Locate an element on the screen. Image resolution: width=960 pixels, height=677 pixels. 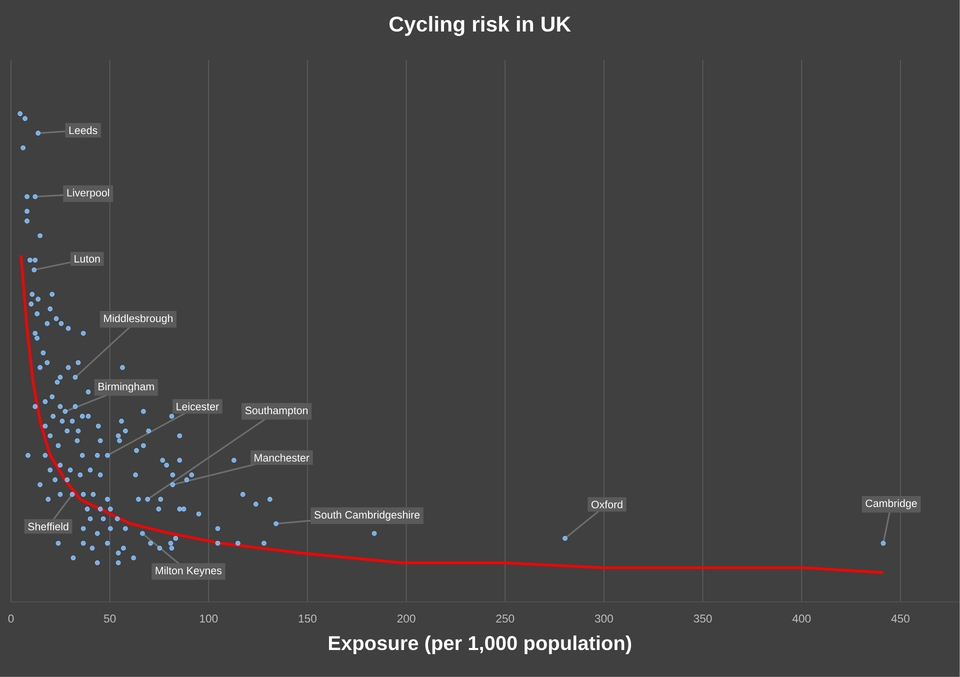
annotation: Manchester is located at coordinates (282, 458).